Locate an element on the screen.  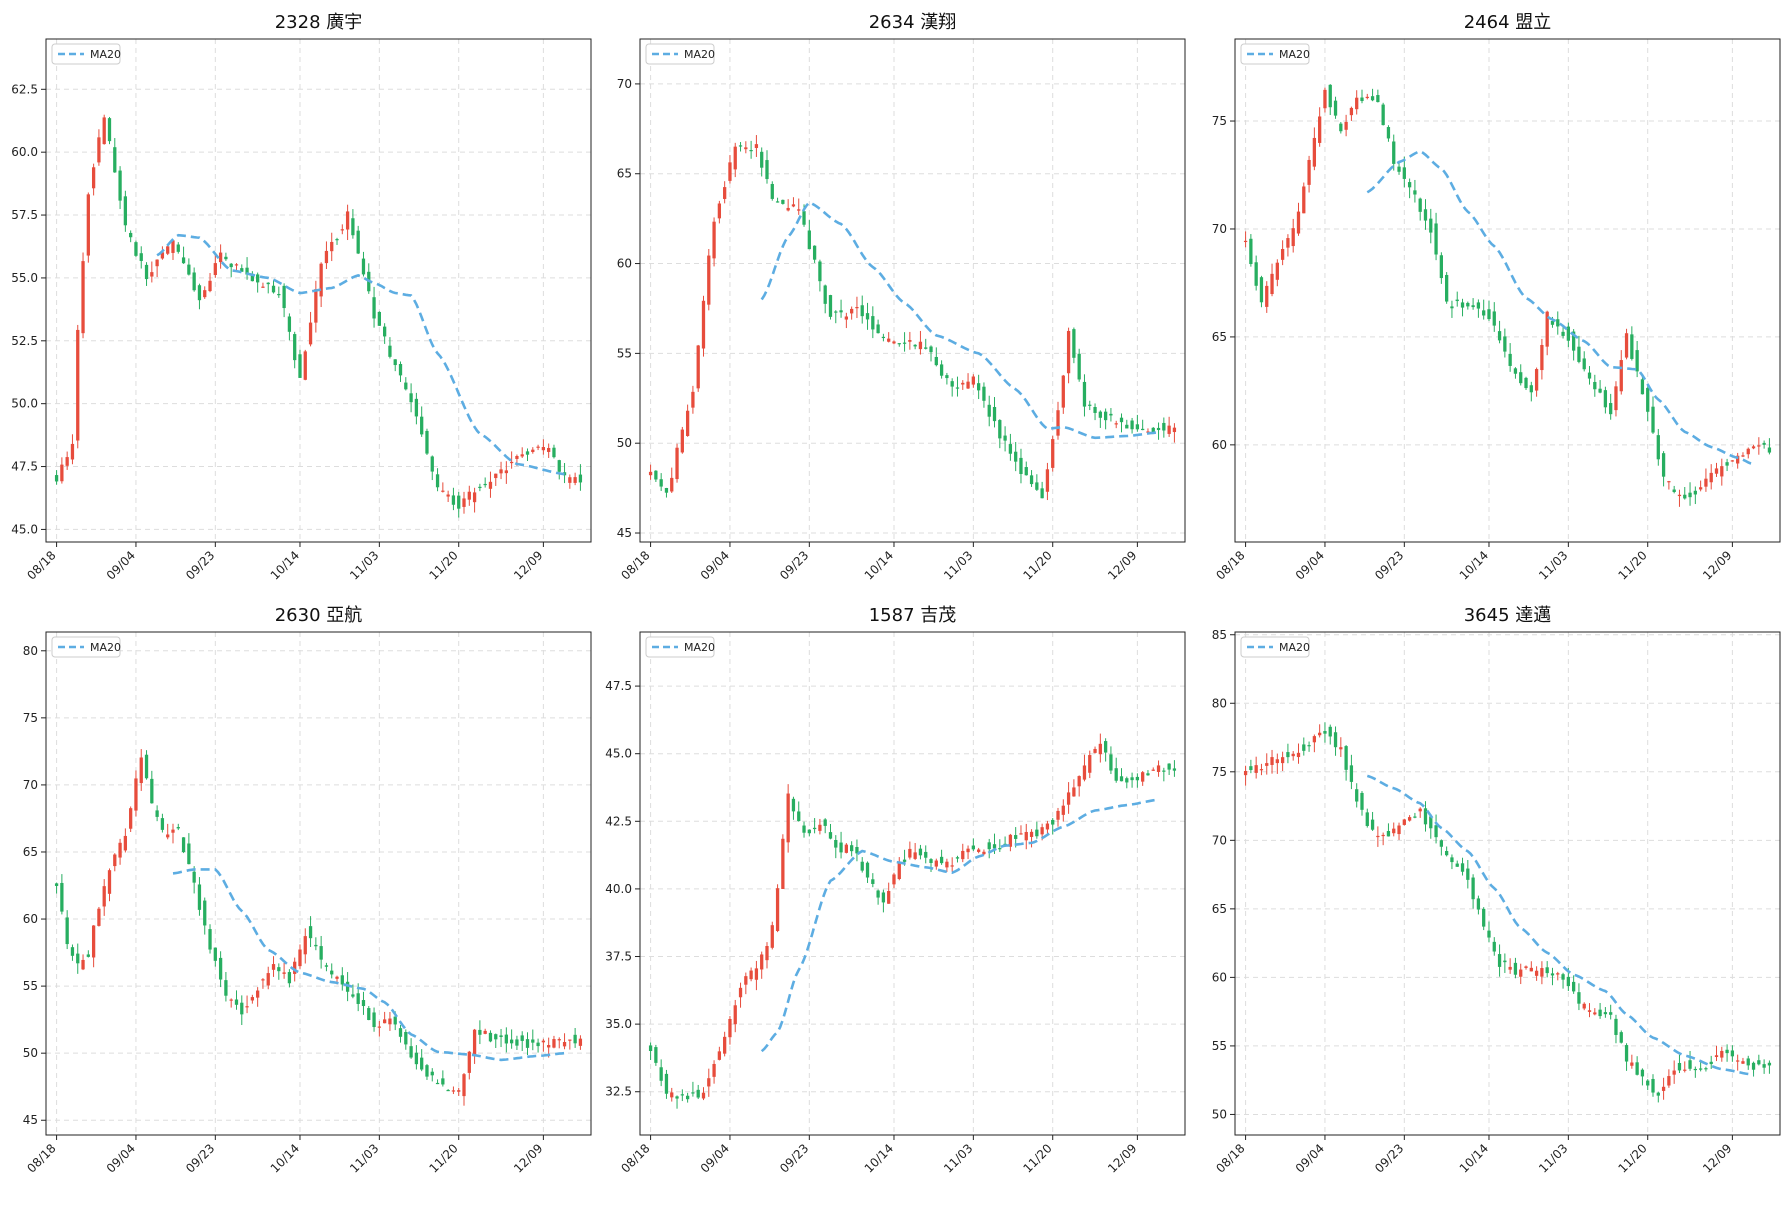
x-tick-label: 09/04 is located at coordinates (121, 1158).